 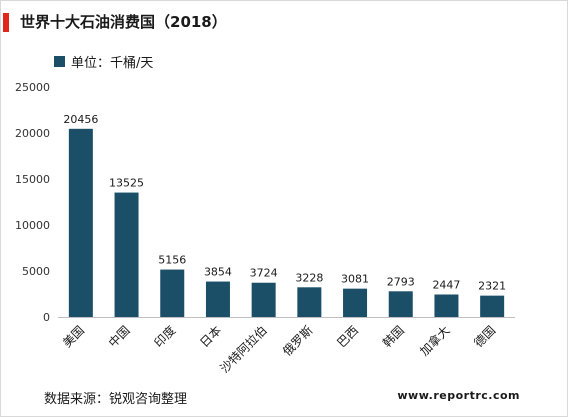 What do you see at coordinates (309, 277) in the screenshot?
I see `data-label: 3228` at bounding box center [309, 277].